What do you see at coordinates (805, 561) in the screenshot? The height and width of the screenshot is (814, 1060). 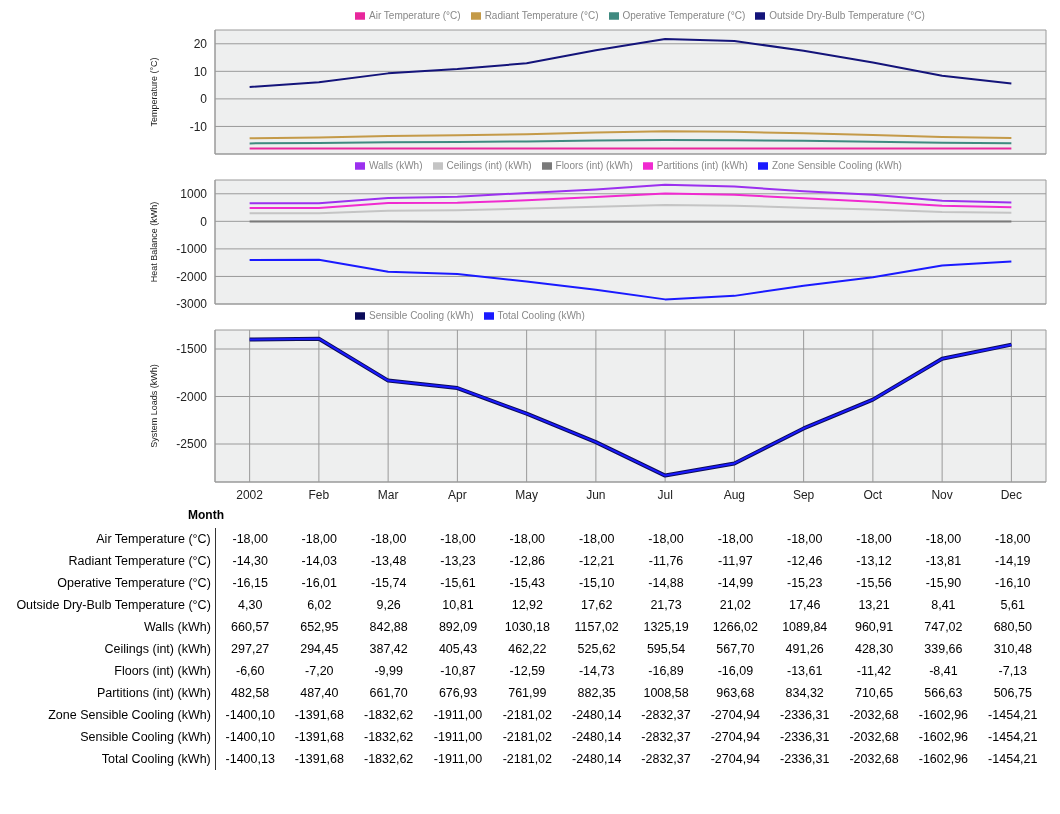 I see `data-label: -12,46` at bounding box center [805, 561].